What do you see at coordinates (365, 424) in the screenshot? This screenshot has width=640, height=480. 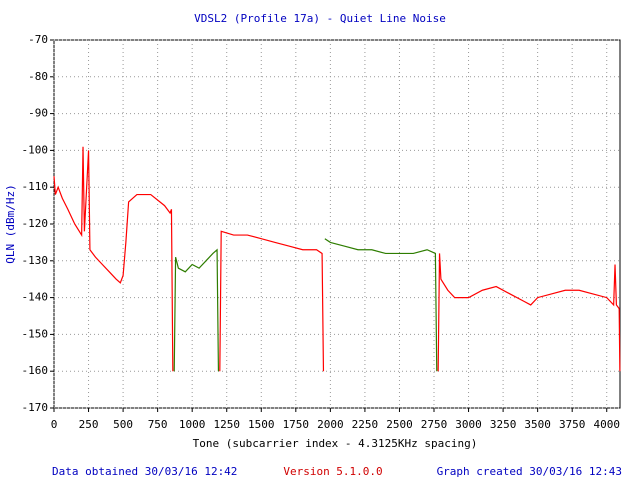 I see `x-tick-label: 2250` at bounding box center [365, 424].